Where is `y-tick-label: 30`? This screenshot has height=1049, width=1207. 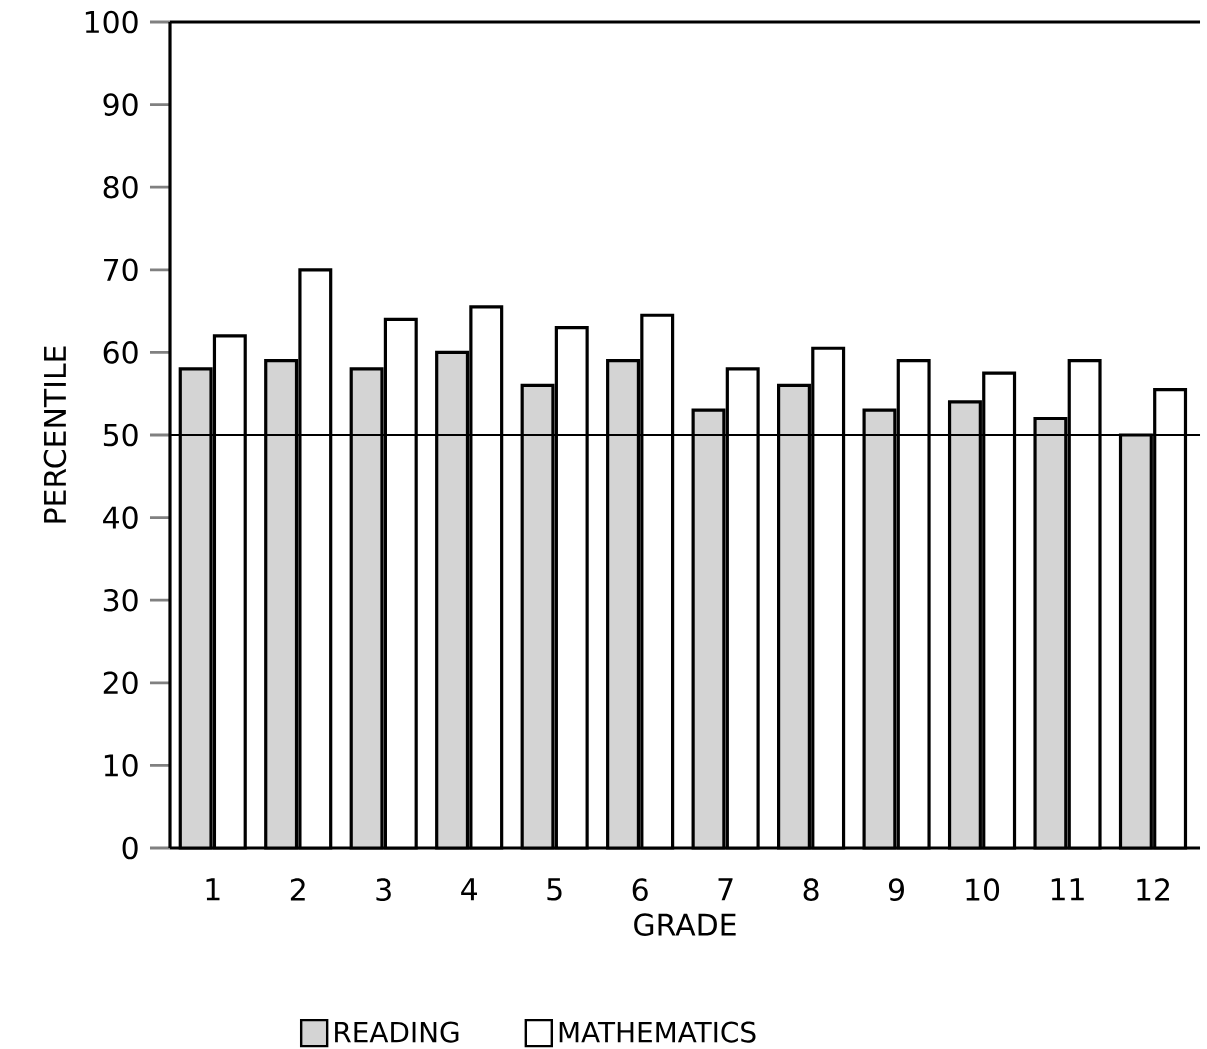 y-tick-label: 30 is located at coordinates (120, 600).